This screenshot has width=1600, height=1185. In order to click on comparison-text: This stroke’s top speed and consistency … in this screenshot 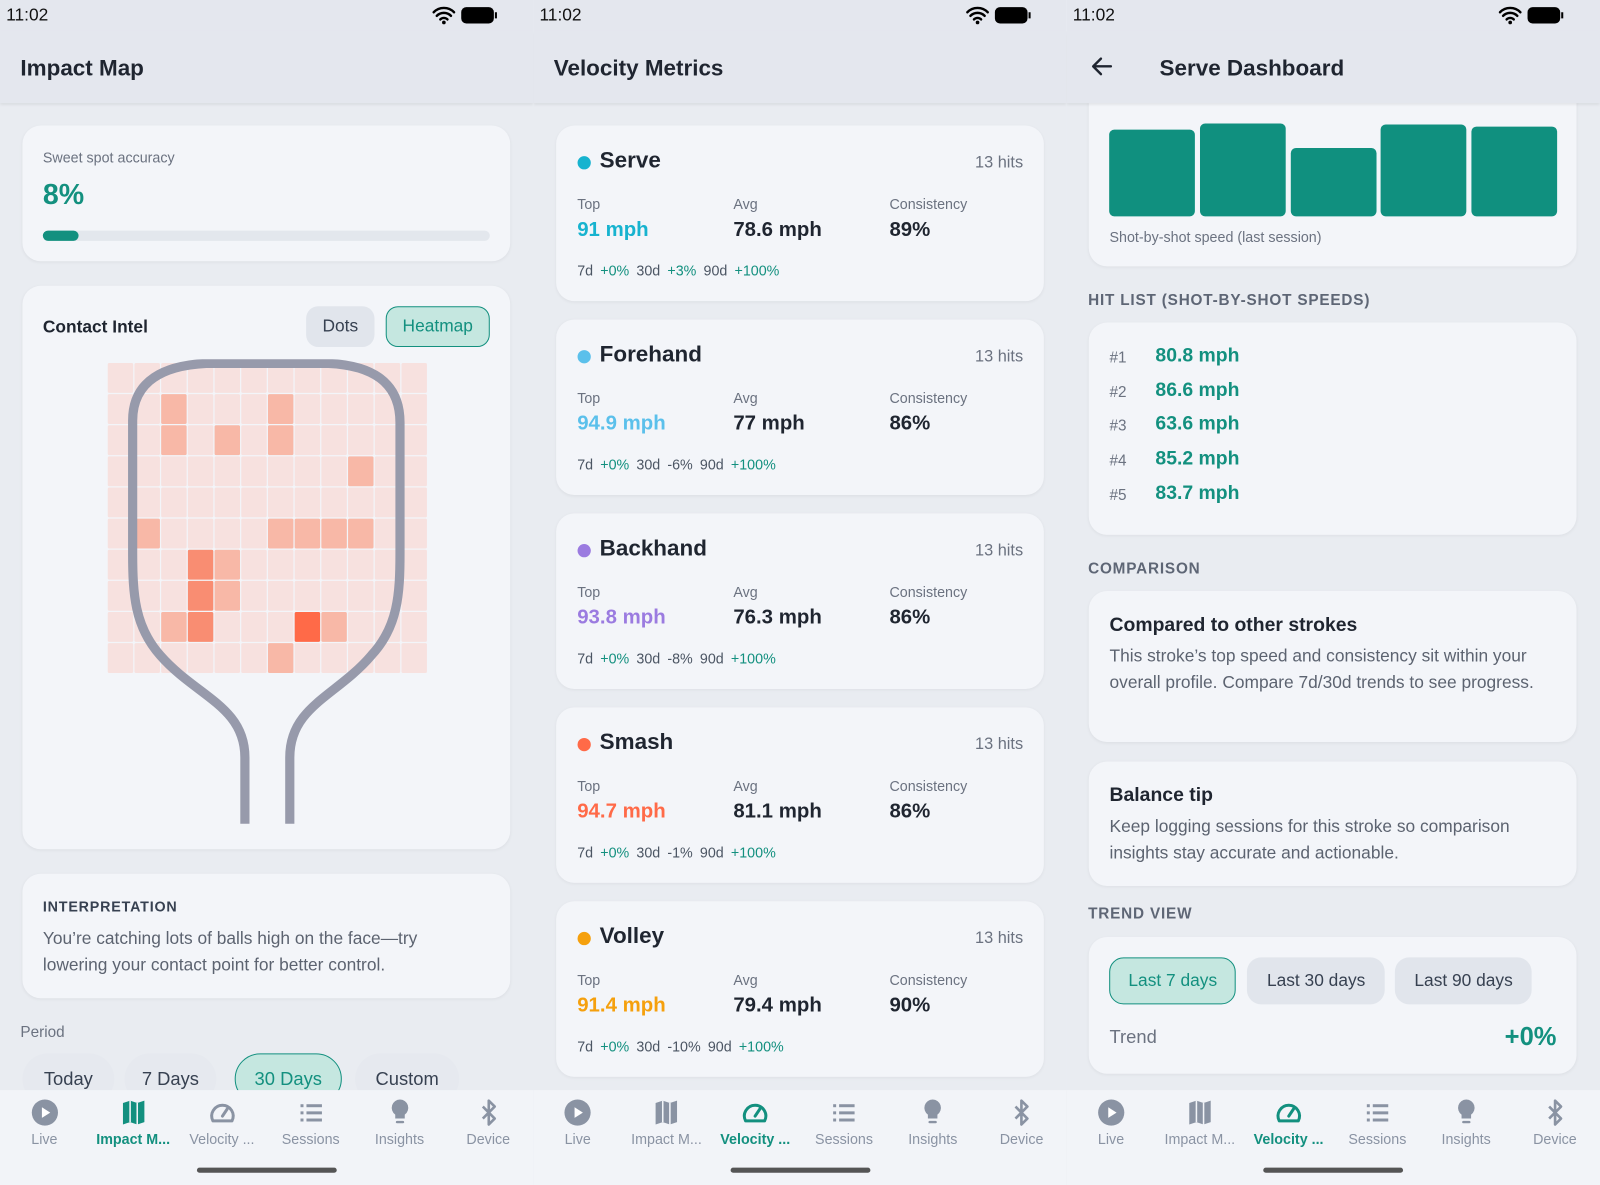, I will do `click(1321, 669)`.